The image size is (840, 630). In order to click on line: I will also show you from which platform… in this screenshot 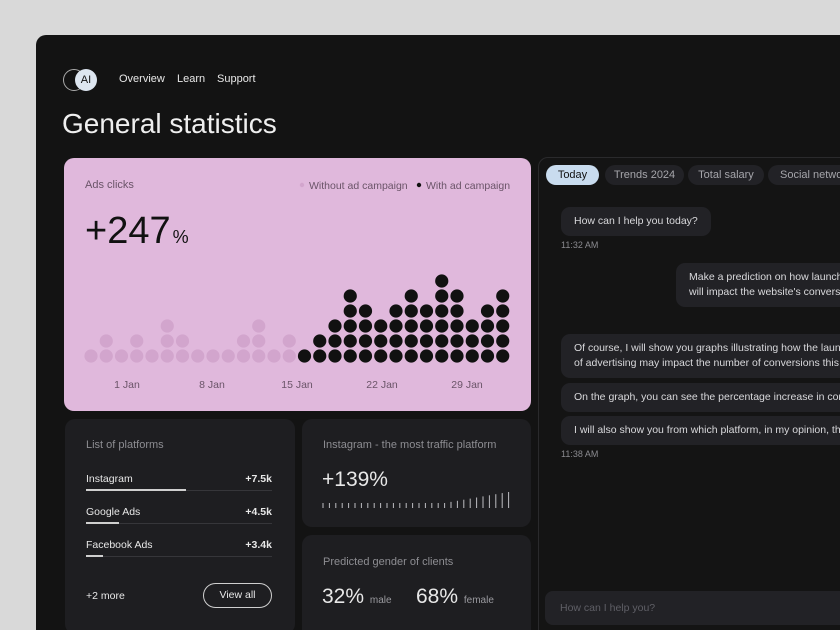, I will do `click(707, 430)`.